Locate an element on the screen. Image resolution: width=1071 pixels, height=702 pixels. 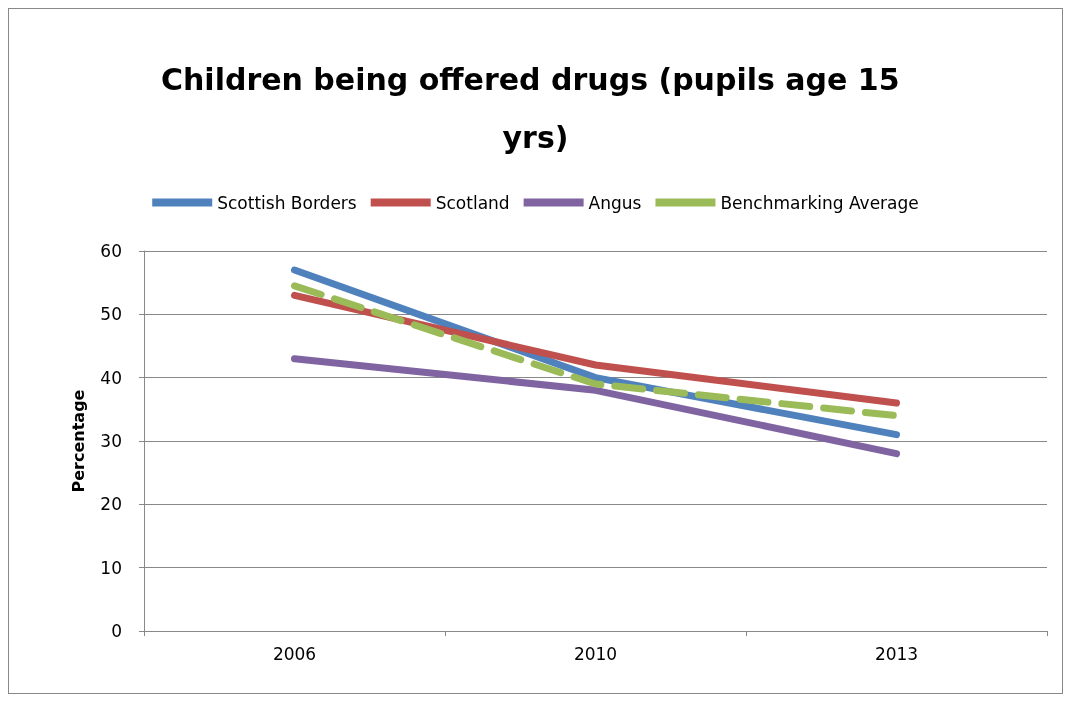
y-tick-label: 0 is located at coordinates (116, 631).